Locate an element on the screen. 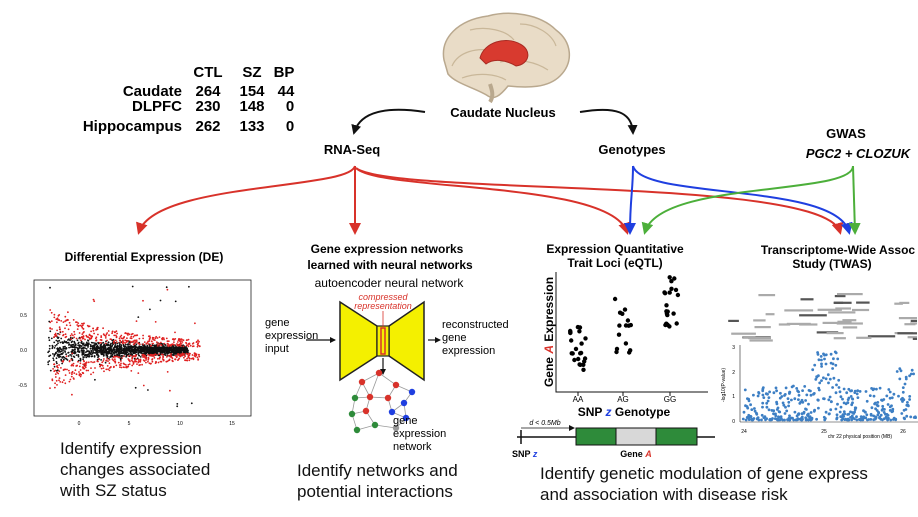  nn-title-line: learned with neural networks is located at coordinates (390, 265).